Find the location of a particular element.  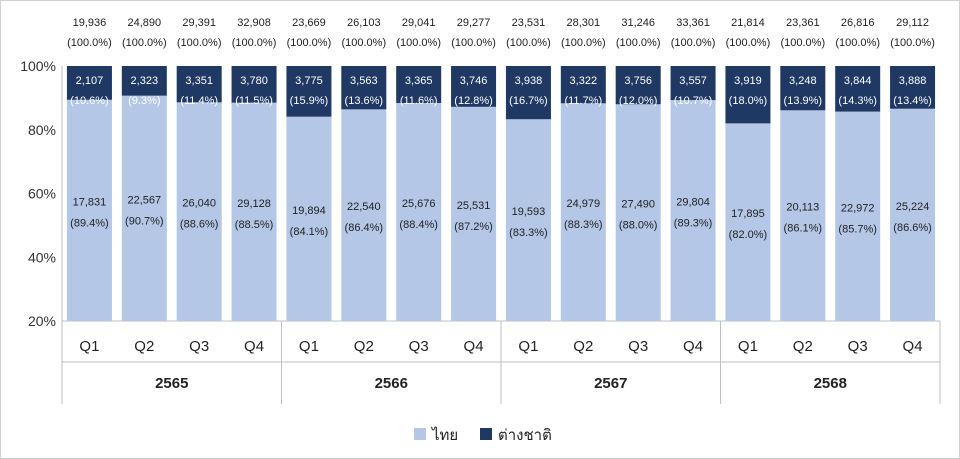

data-label-foreign-pct: (10.7%) is located at coordinates (693, 101).